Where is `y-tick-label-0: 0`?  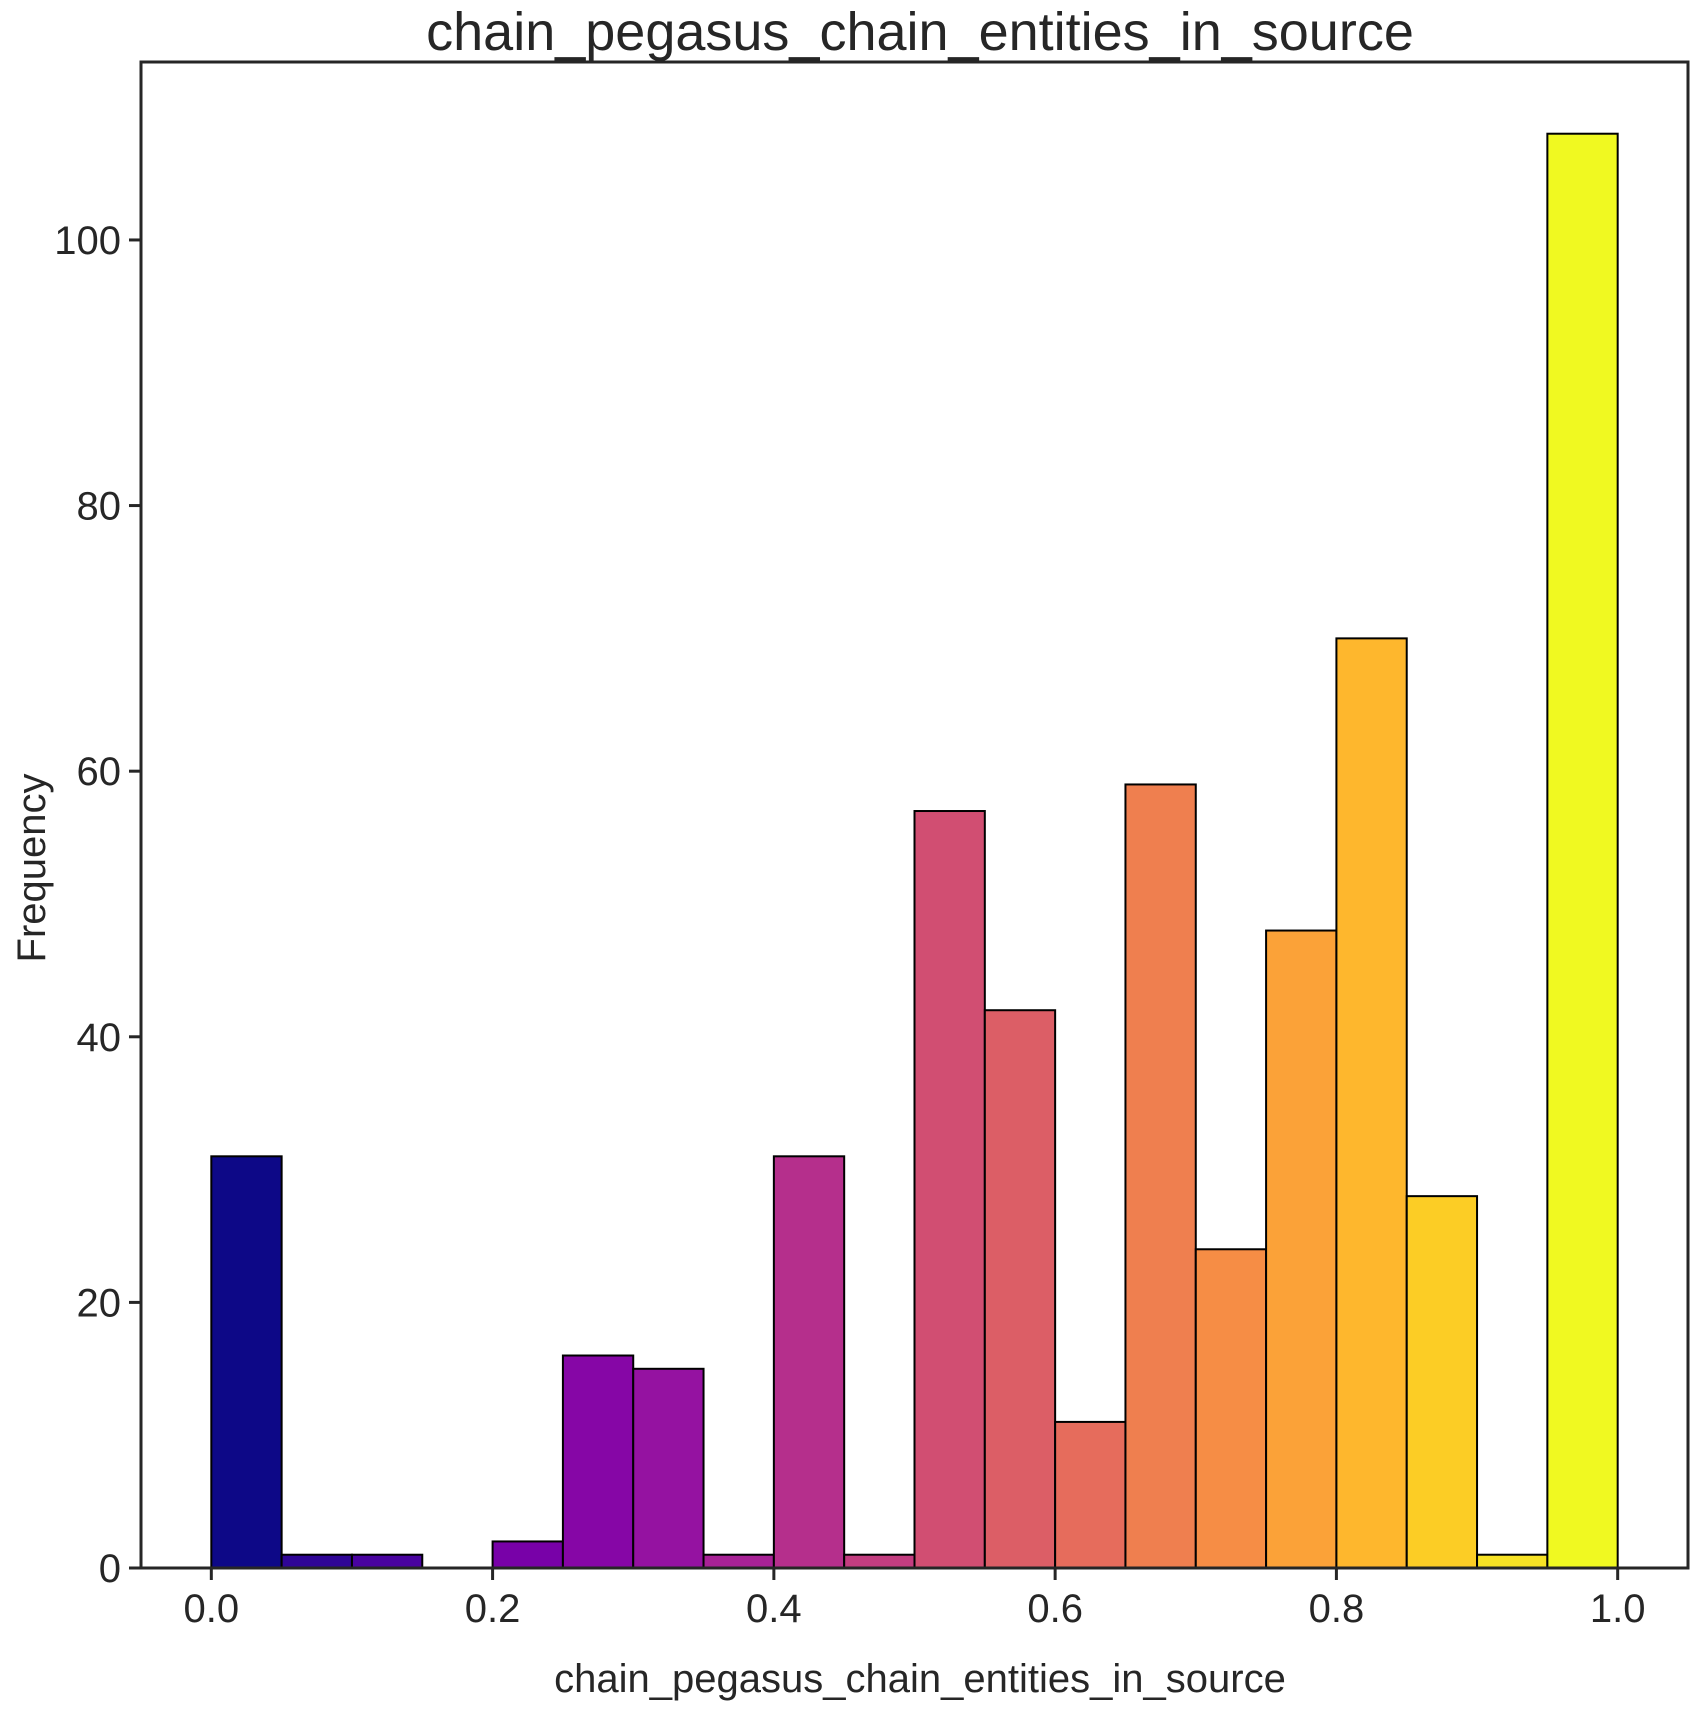 y-tick-label-0: 0 is located at coordinates (110, 1569).